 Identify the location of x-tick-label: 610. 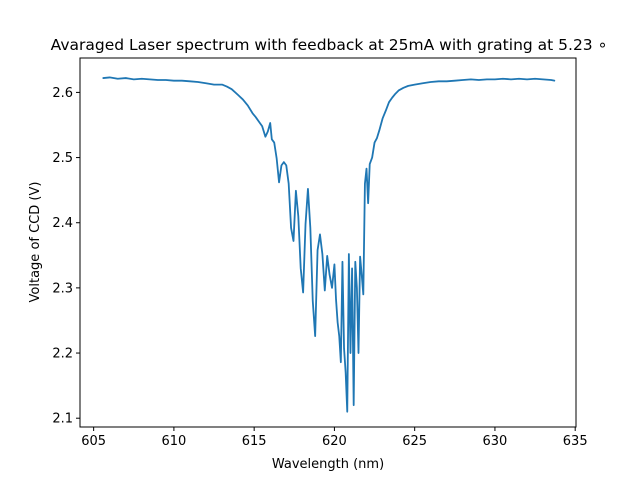
(173, 441).